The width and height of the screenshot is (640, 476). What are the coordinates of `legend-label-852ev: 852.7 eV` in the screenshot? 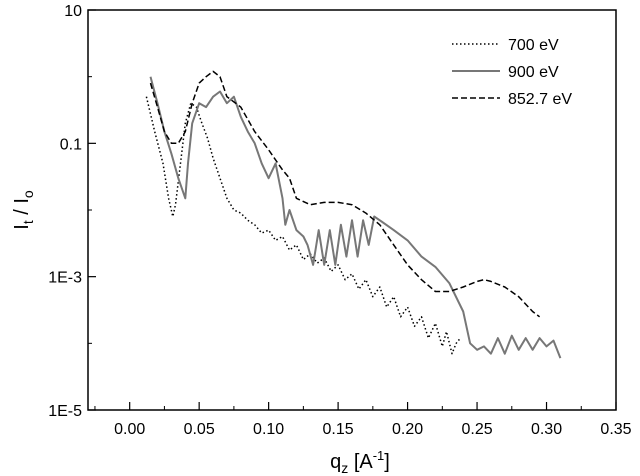 It's located at (540, 99).